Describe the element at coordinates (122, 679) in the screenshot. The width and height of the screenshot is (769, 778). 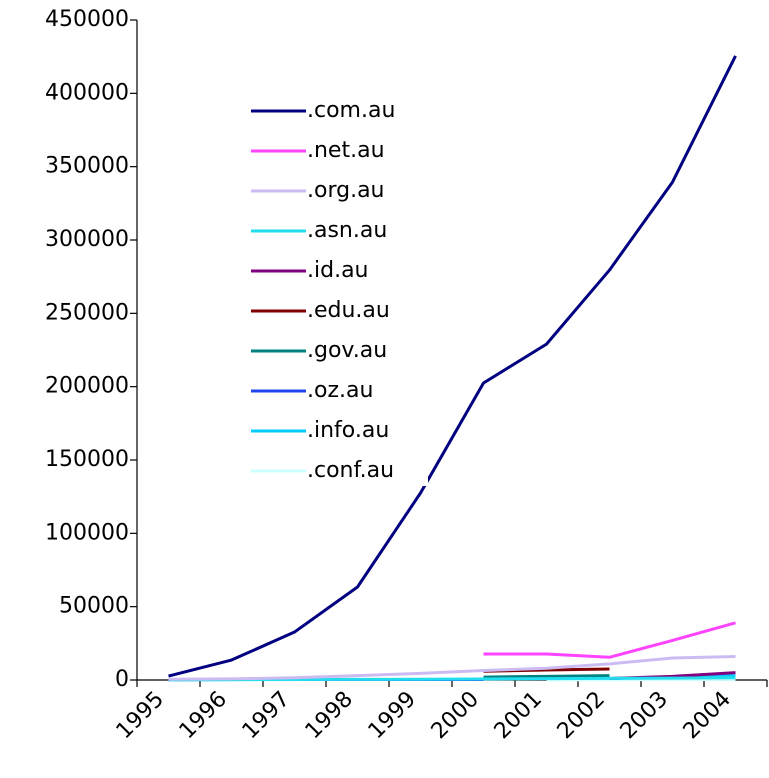
I see `y-tick-label: 0` at that location.